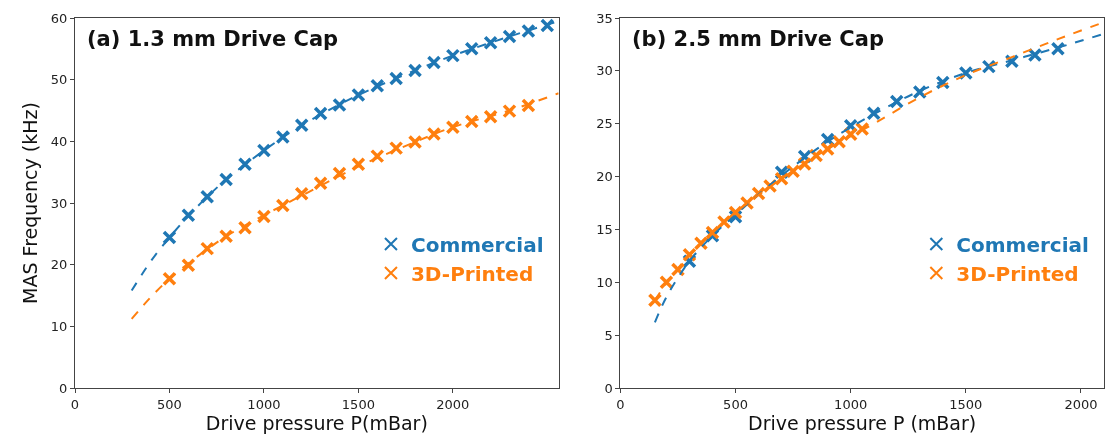 This screenshot has width=1112, height=443. What do you see at coordinates (604, 18) in the screenshot?
I see `y-tick-label: 35` at bounding box center [604, 18].